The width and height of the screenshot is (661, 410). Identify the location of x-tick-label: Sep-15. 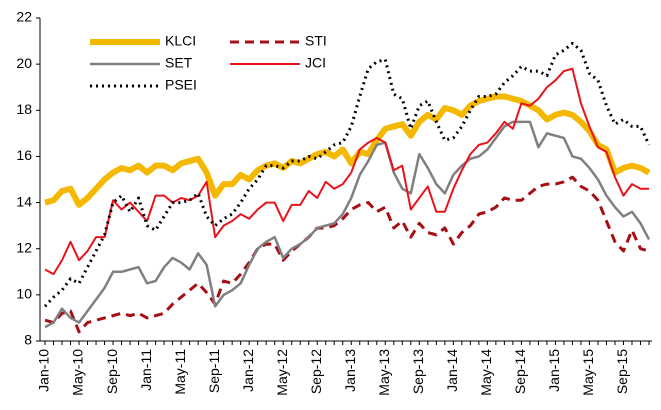
(622, 371).